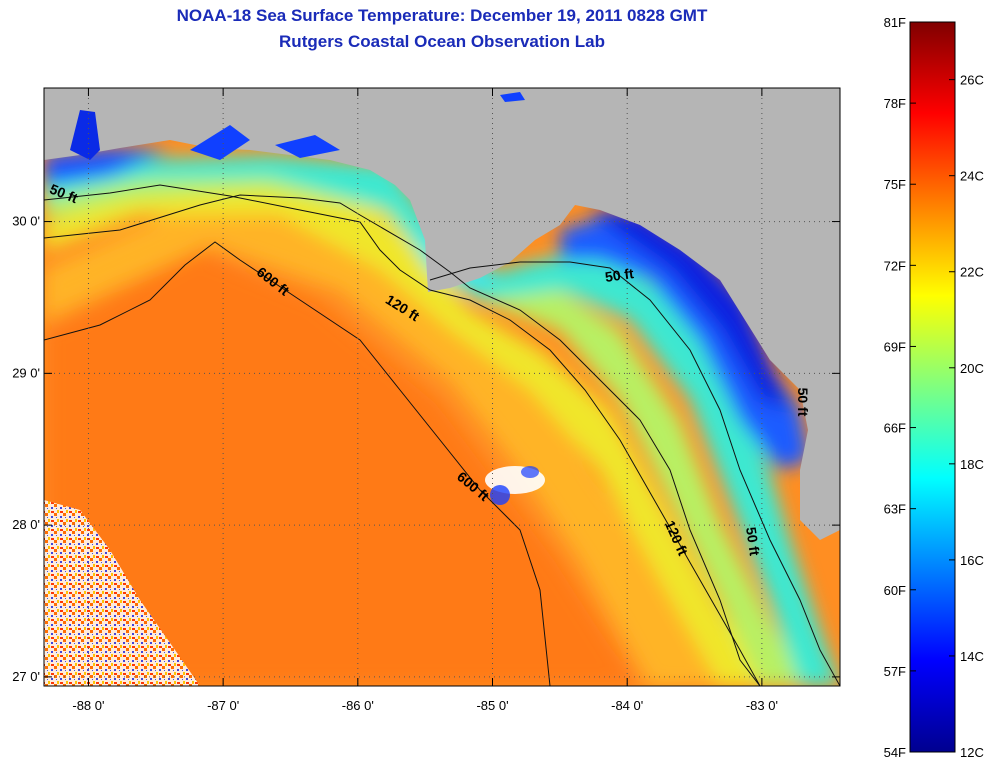  What do you see at coordinates (515, 485) in the screenshot?
I see `cloud-patch` at bounding box center [515, 485].